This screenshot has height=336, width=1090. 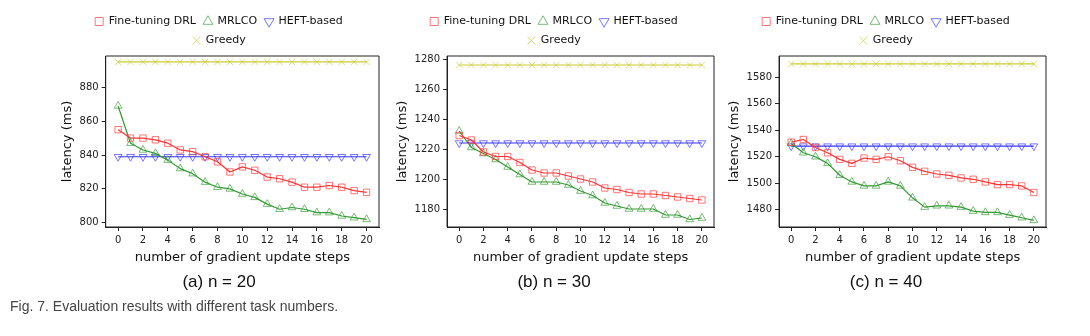 I want to click on y-tick-label: 1500, so click(x=759, y=182).